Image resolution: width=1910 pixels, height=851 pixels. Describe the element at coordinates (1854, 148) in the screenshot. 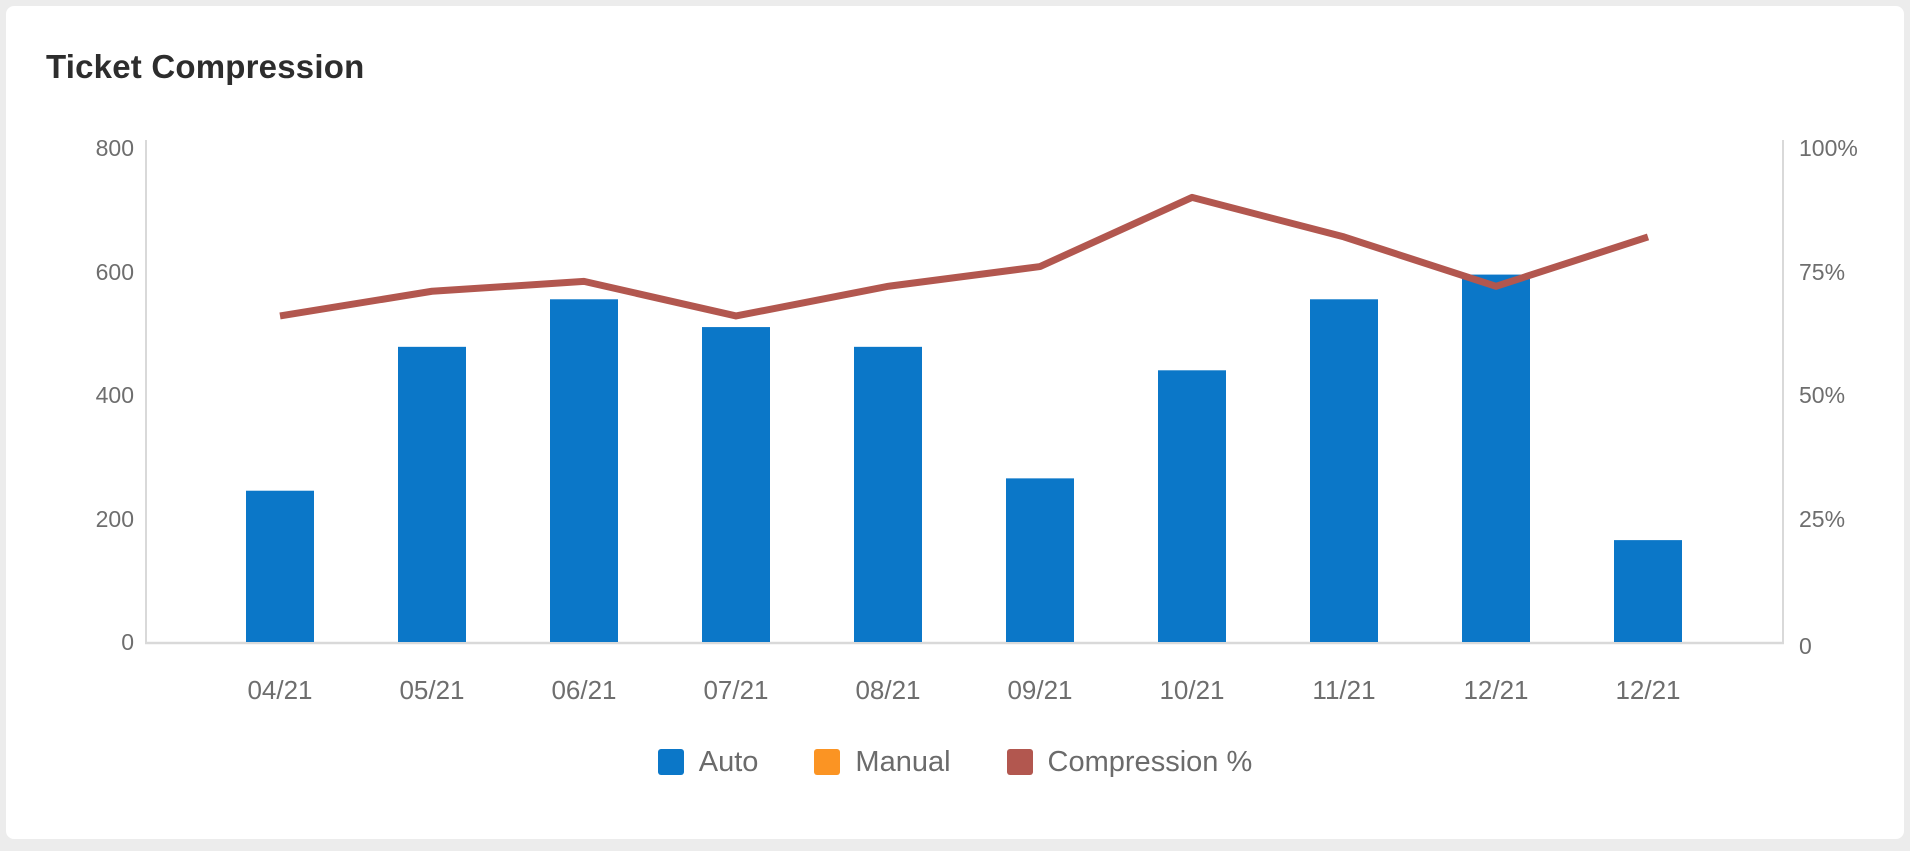

I see `right-axis-tick-100pct: 100%` at that location.